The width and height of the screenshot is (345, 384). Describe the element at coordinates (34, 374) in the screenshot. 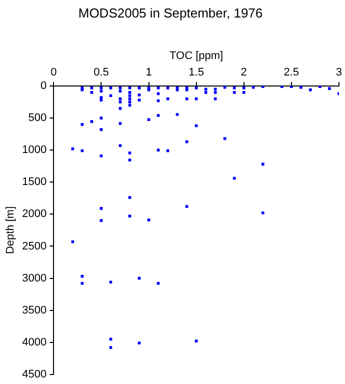

I see `y-tick-label: 4500` at that location.